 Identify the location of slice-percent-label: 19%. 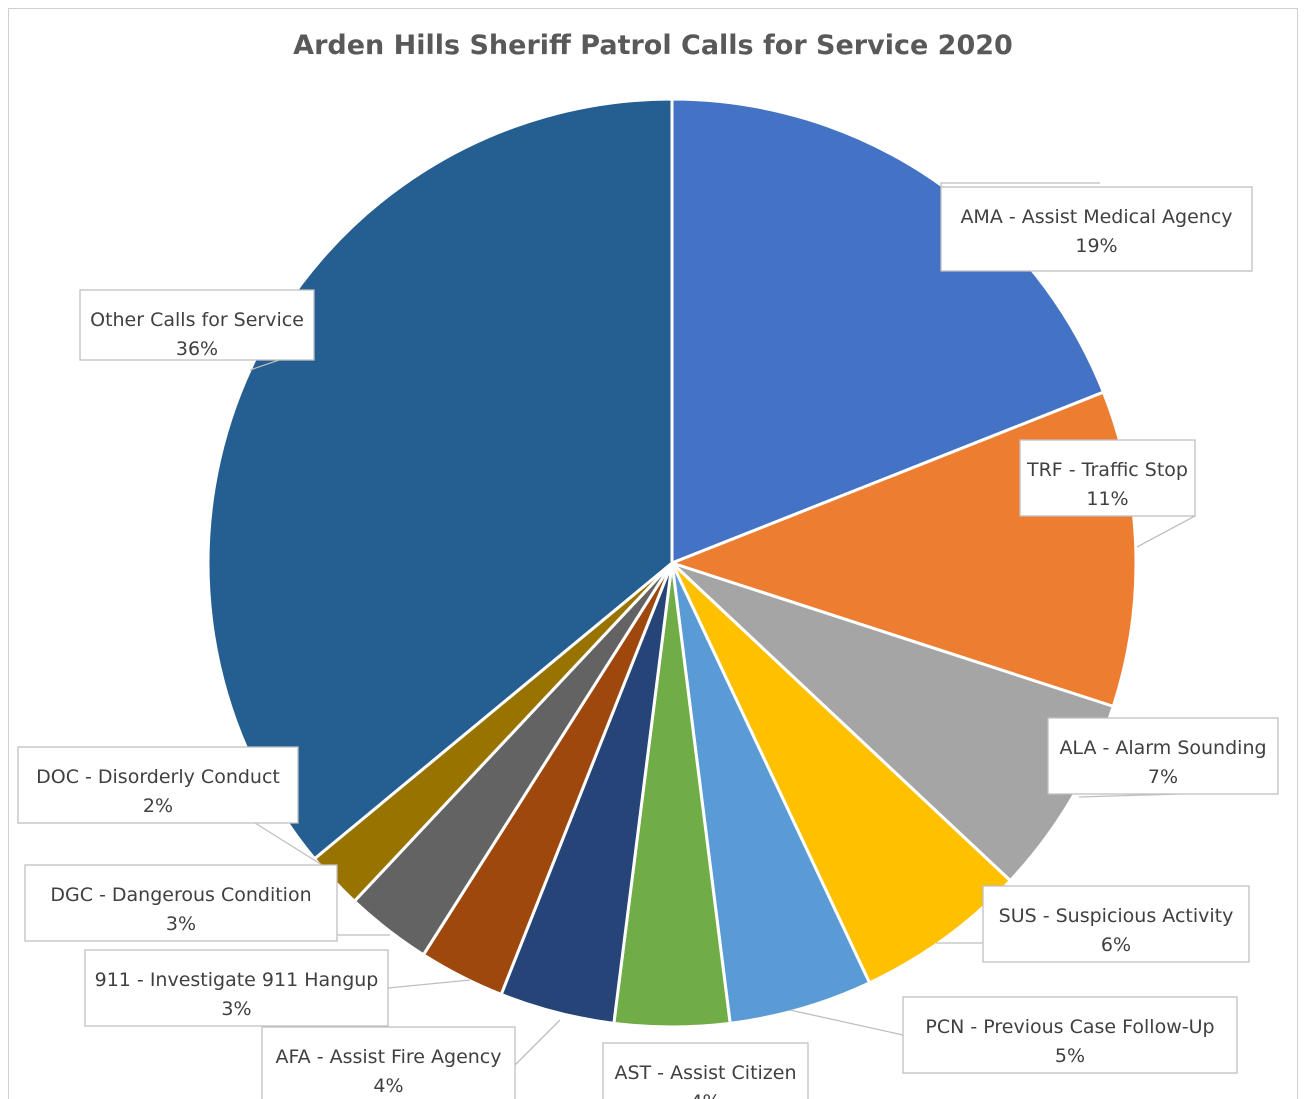
(1096, 246).